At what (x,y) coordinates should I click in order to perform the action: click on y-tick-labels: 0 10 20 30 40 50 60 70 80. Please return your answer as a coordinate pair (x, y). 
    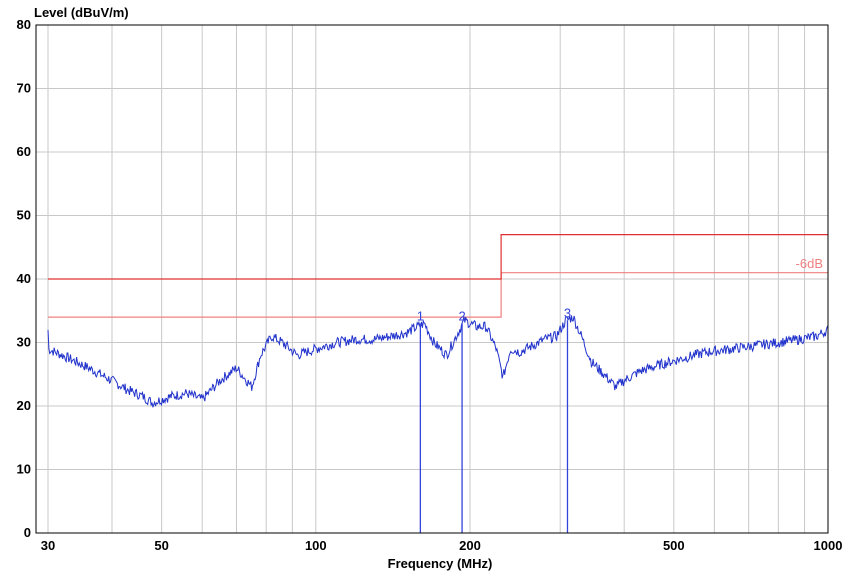
    Looking at the image, I should click on (24, 278).